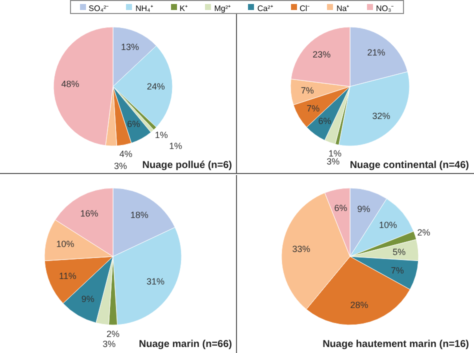  Describe the element at coordinates (130, 47) in the screenshot. I see `data-label: 13%` at that location.